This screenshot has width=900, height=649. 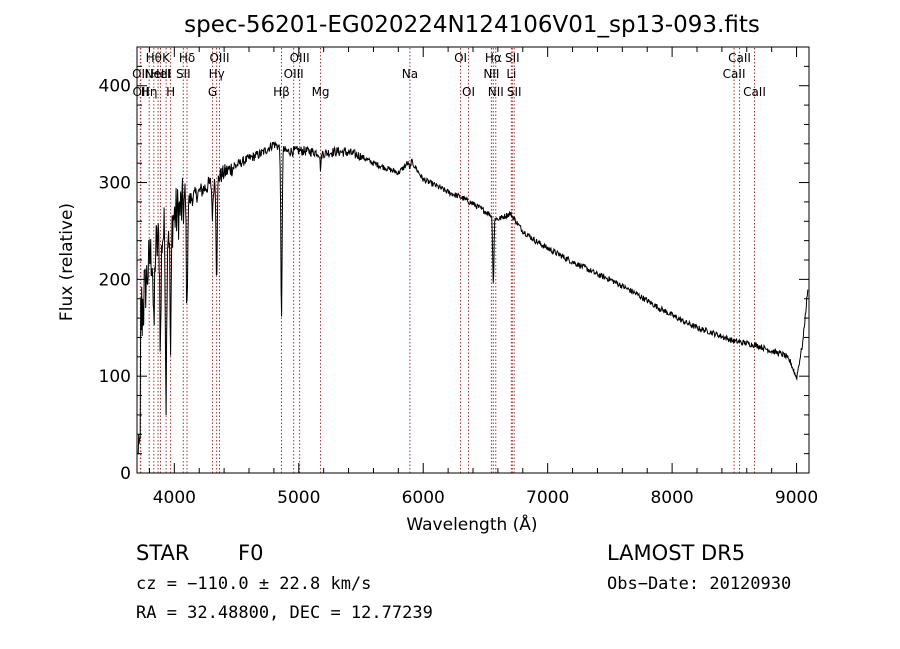 What do you see at coordinates (284, 613) in the screenshot?
I see `coordinates: RA = 32.48800, DEC = 12.77239` at bounding box center [284, 613].